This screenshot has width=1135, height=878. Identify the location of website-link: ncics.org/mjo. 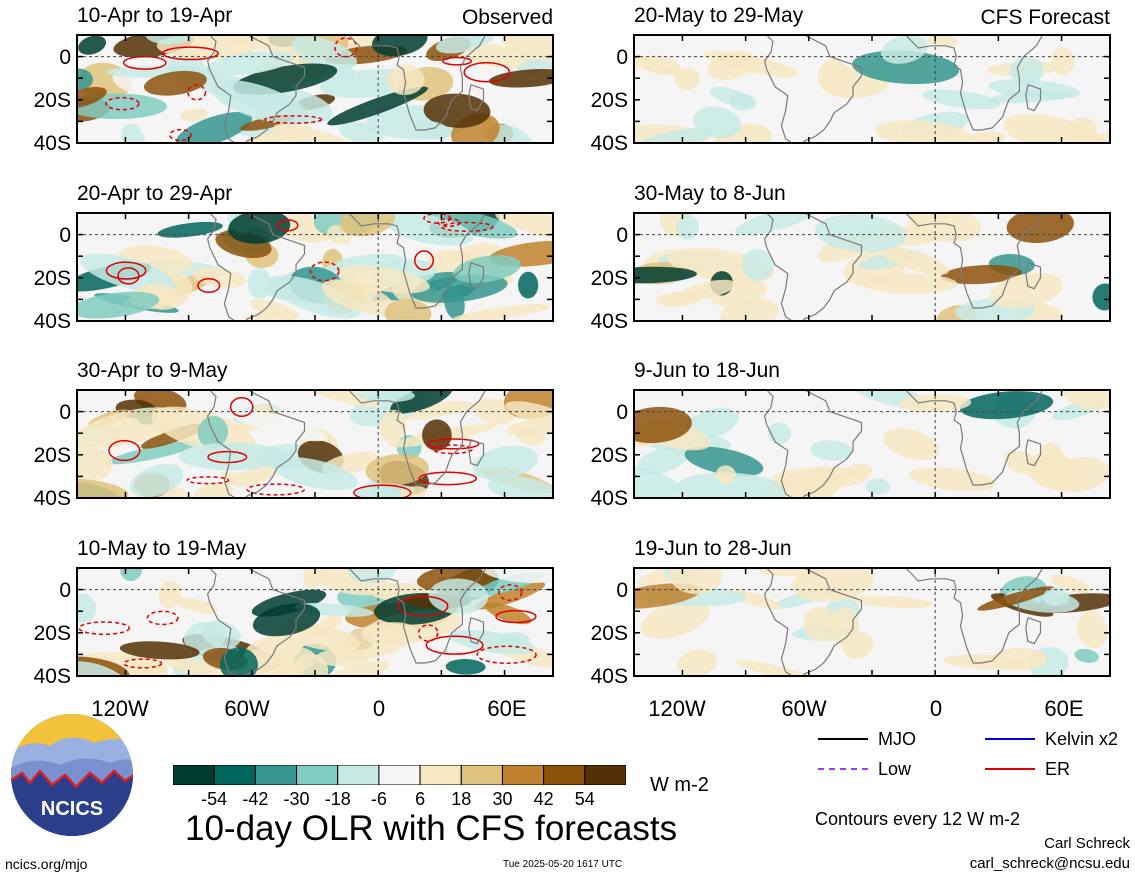
(46, 864).